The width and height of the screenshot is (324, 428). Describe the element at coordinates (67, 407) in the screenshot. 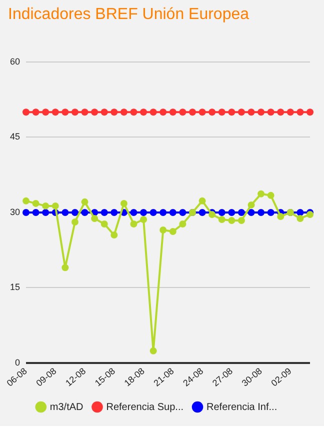

I see `legend-label: m3/tAD` at that location.